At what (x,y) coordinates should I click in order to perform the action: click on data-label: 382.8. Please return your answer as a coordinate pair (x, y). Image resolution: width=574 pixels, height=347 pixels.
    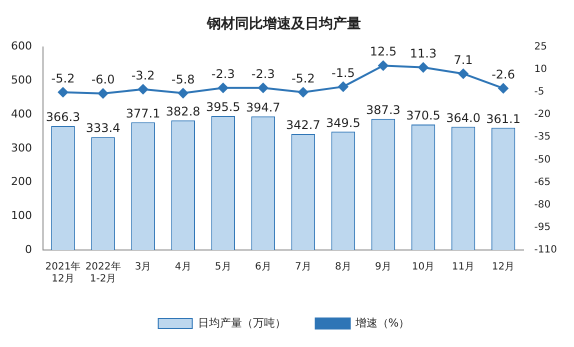
    Looking at the image, I should click on (183, 111).